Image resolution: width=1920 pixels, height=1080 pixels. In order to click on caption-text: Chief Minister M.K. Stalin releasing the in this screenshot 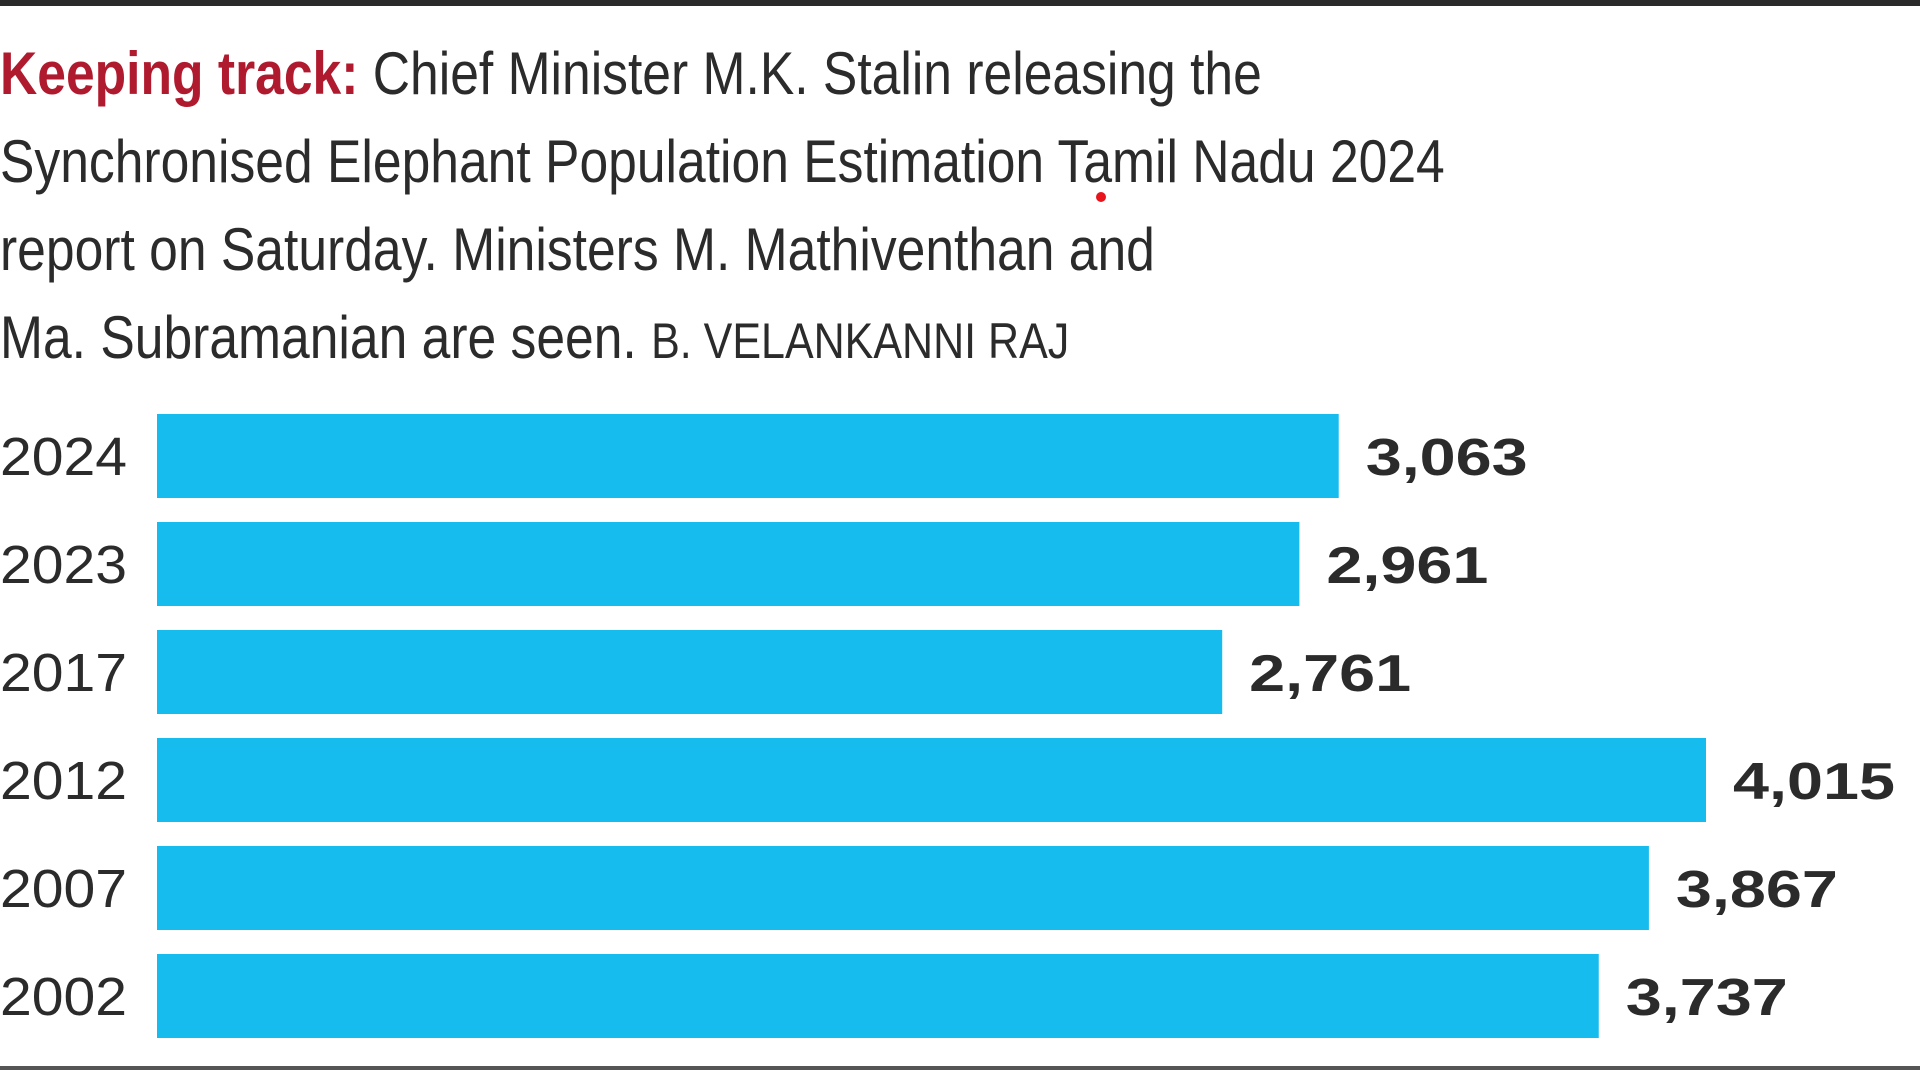, I will do `click(810, 73)`.